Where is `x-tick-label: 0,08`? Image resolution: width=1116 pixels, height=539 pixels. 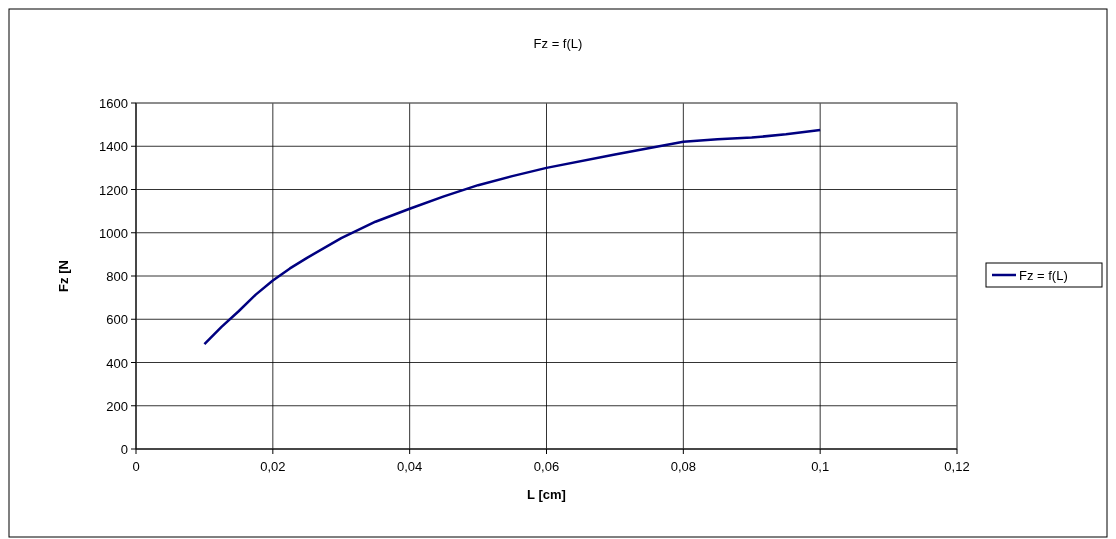 x-tick-label: 0,08 is located at coordinates (683, 466).